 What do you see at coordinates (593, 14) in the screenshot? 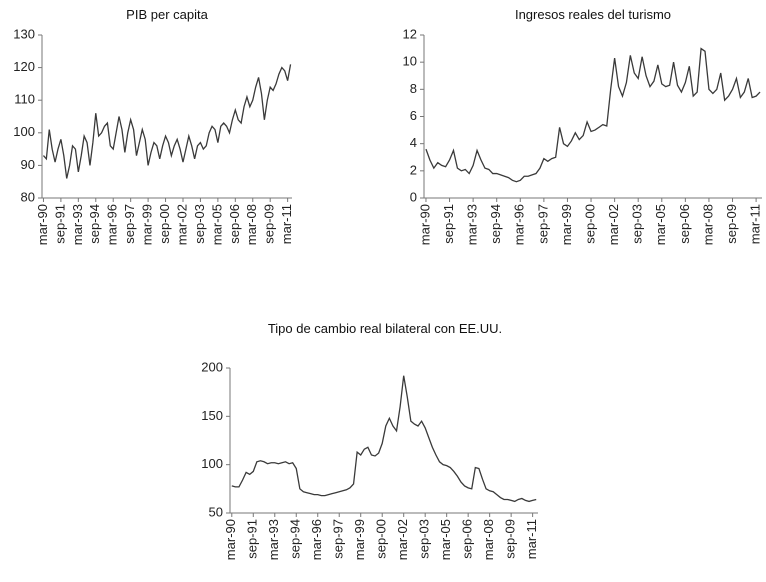
I see `chart-title: Ingresos reales del turismo` at bounding box center [593, 14].